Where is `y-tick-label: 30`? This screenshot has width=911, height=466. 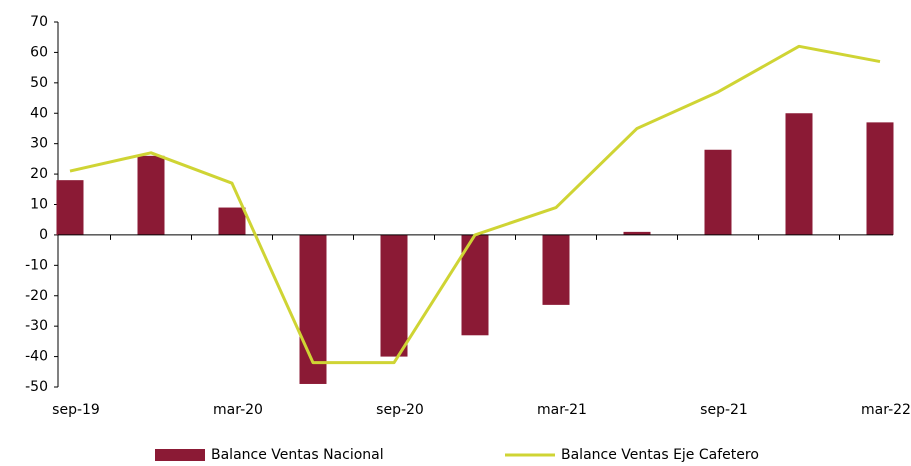
y-tick-label: 30 is located at coordinates (39, 144).